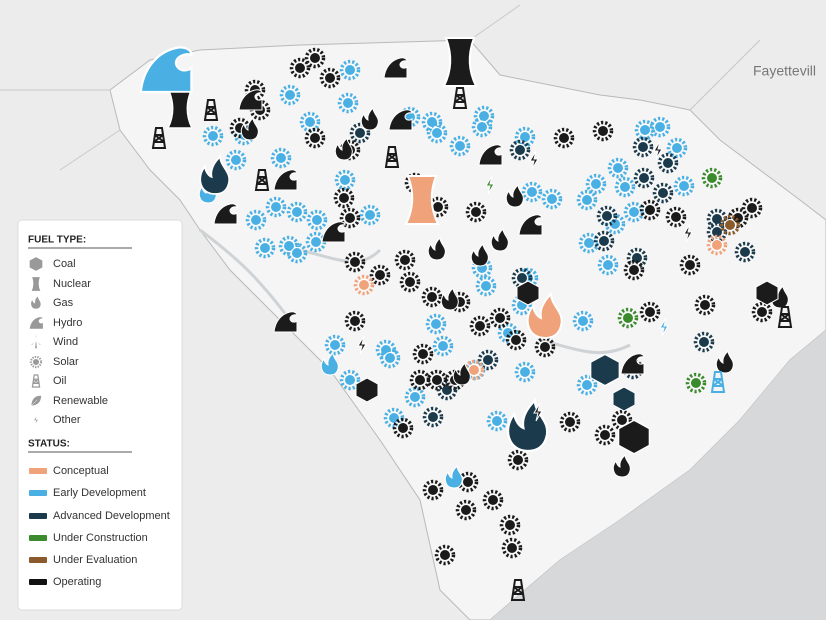 This screenshot has width=826, height=620. I want to click on legend-item: Under Evaluation, so click(95, 560).